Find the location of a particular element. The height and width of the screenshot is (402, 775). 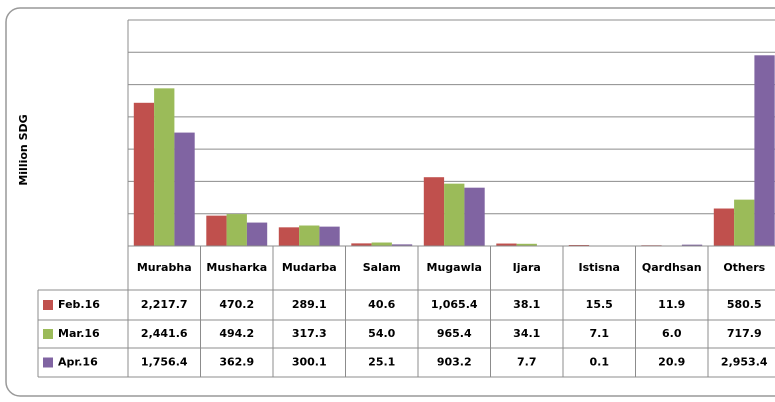

table-value: 54.0 is located at coordinates (381, 333).